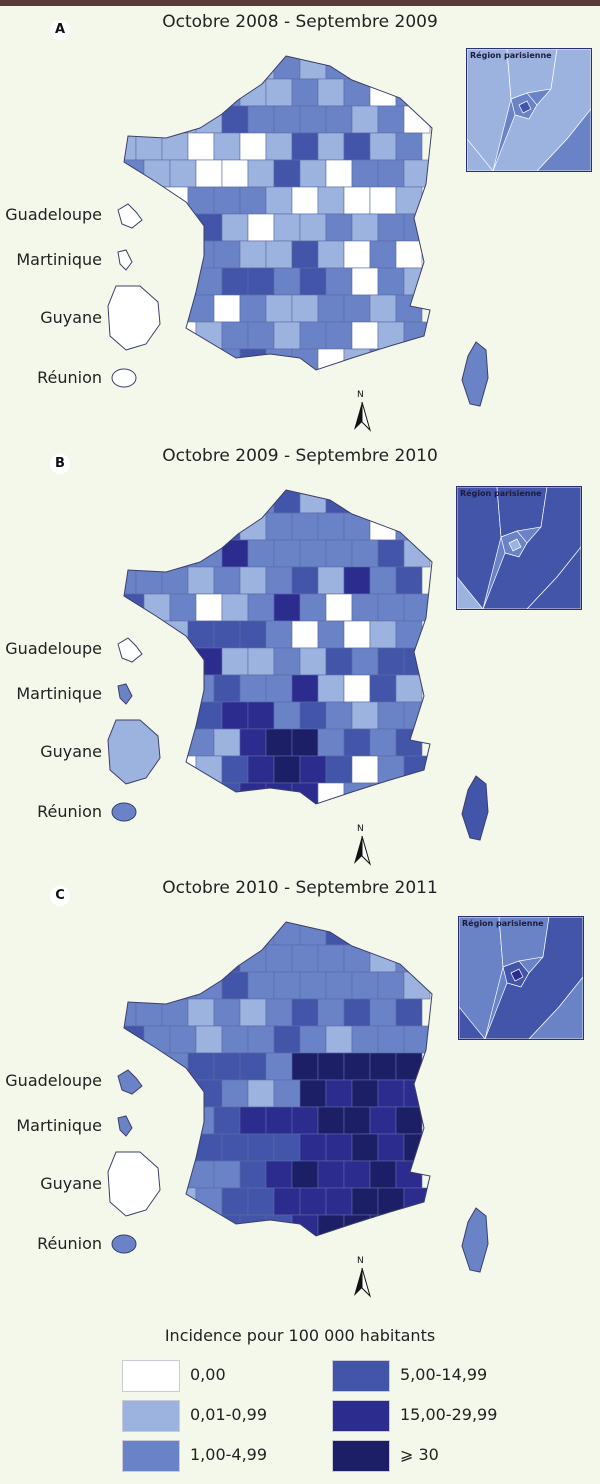 This screenshot has width=600, height=1484. I want to click on panel-title: Octobre 2008 - Septembre 2009, so click(300, 22).